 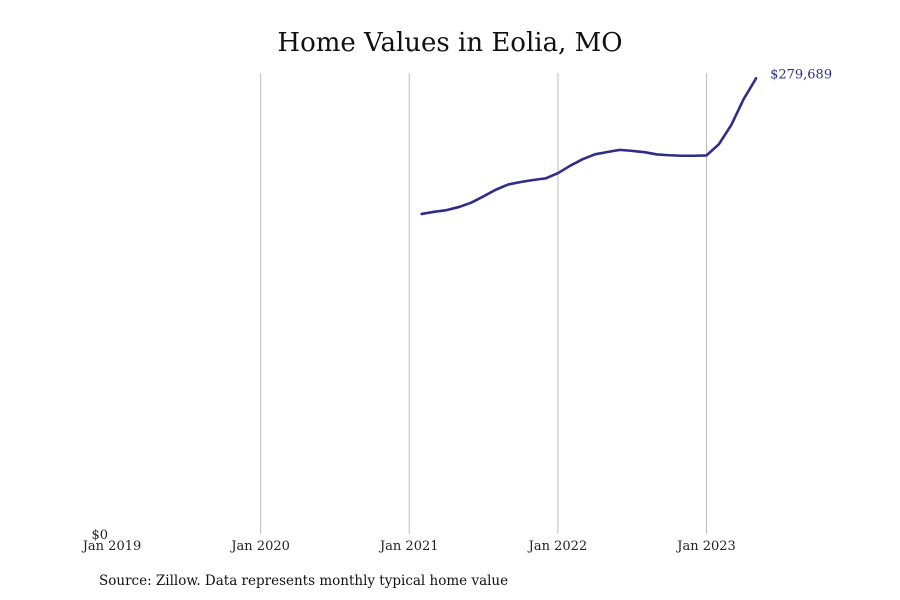 I want to click on x-tick-label: Jan 2022, so click(x=557, y=546).